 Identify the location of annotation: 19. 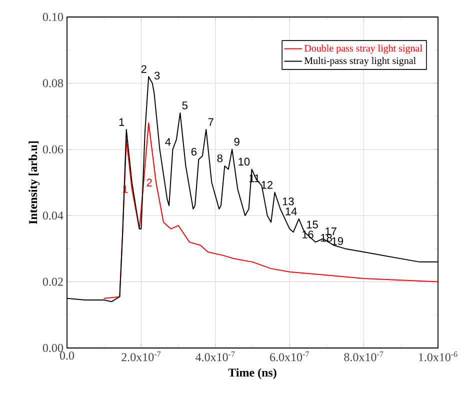
(338, 241).